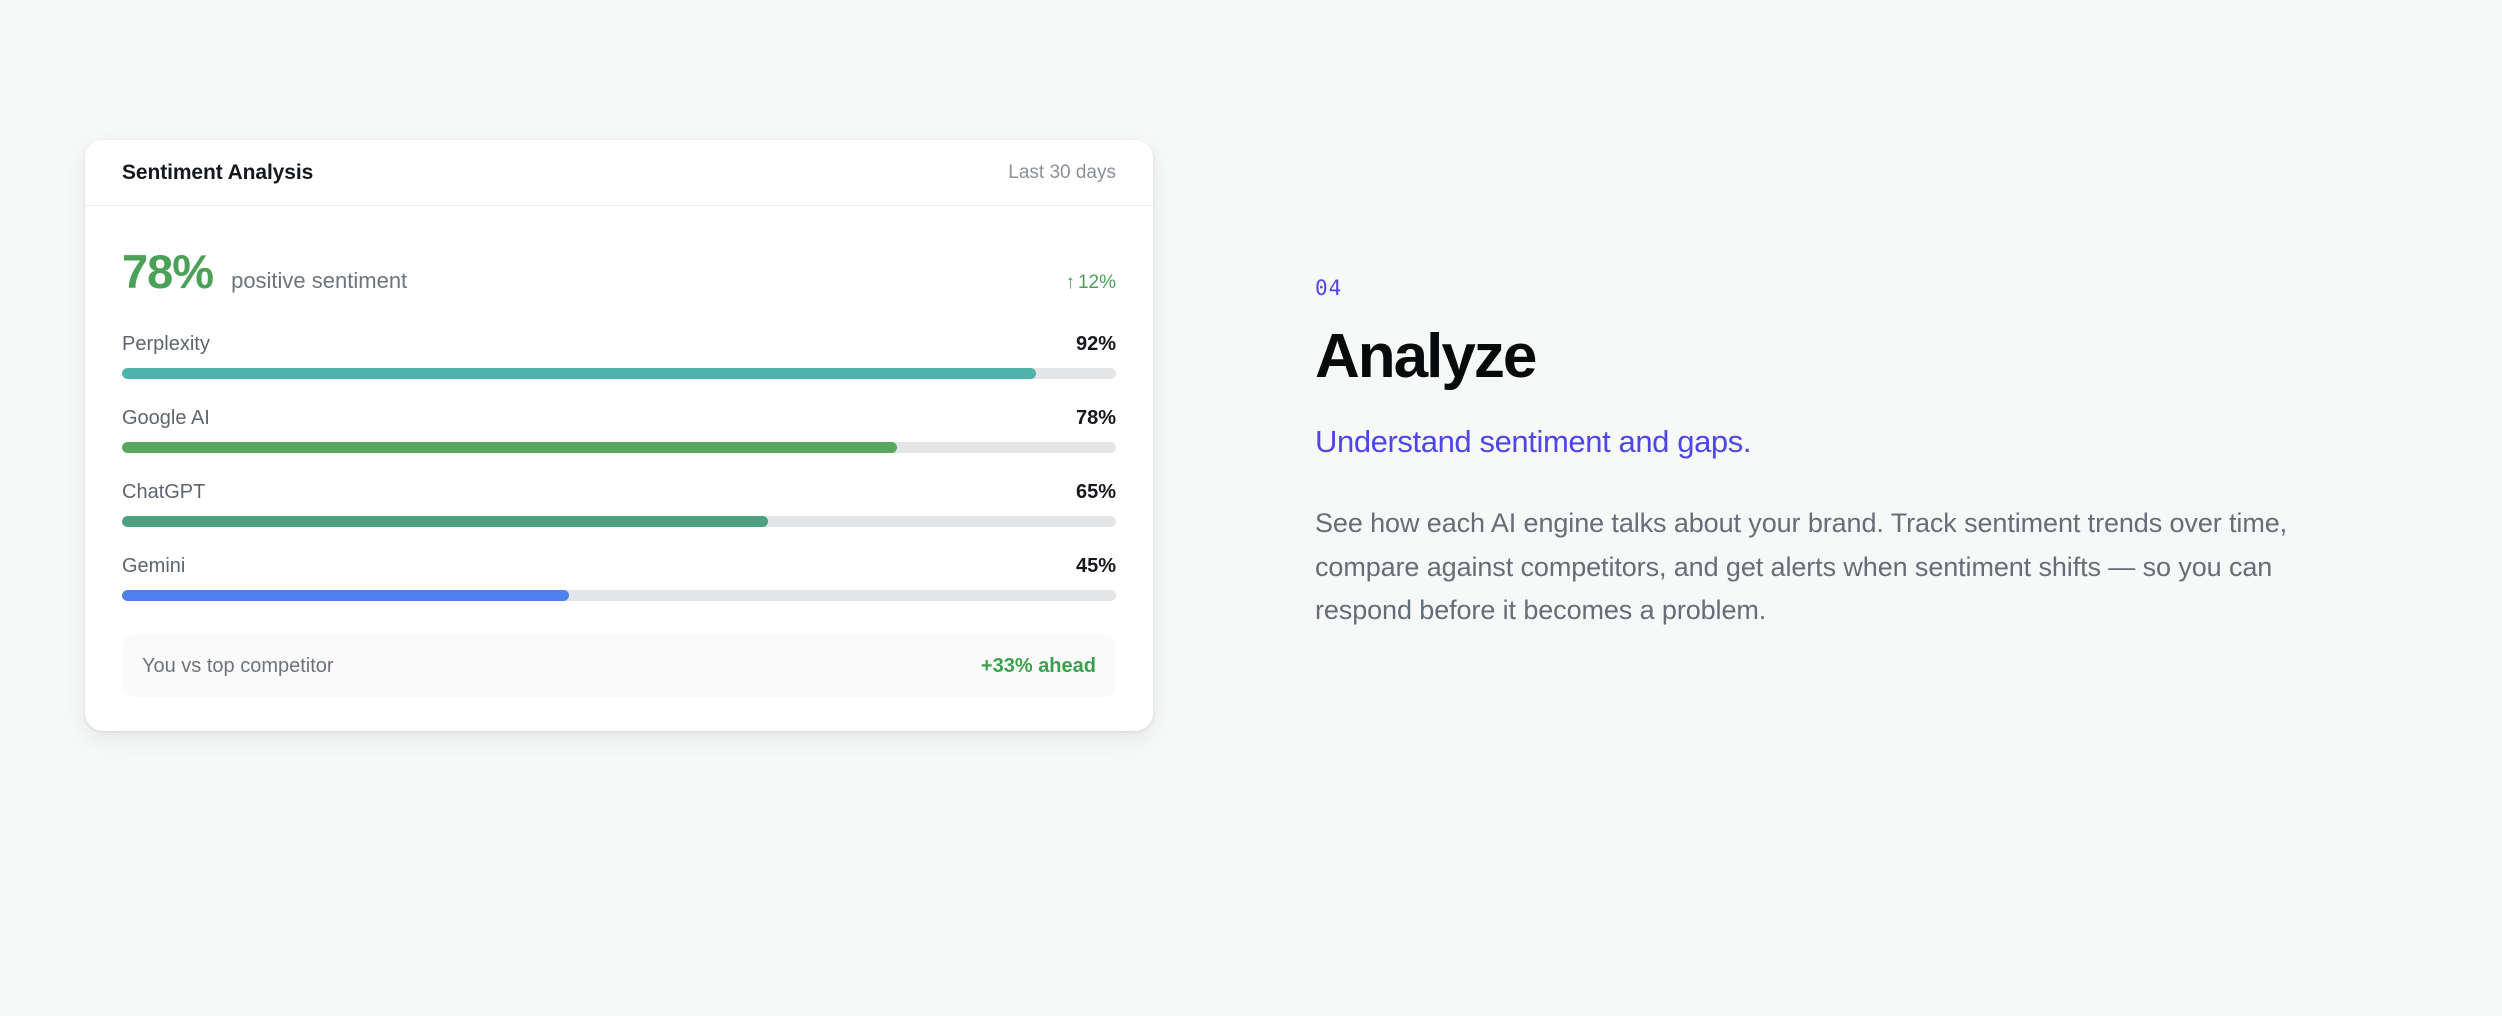 The height and width of the screenshot is (1016, 2502). What do you see at coordinates (619, 271) in the screenshot?
I see `headline-stat: 78% positive sentiment ↑ 12%` at bounding box center [619, 271].